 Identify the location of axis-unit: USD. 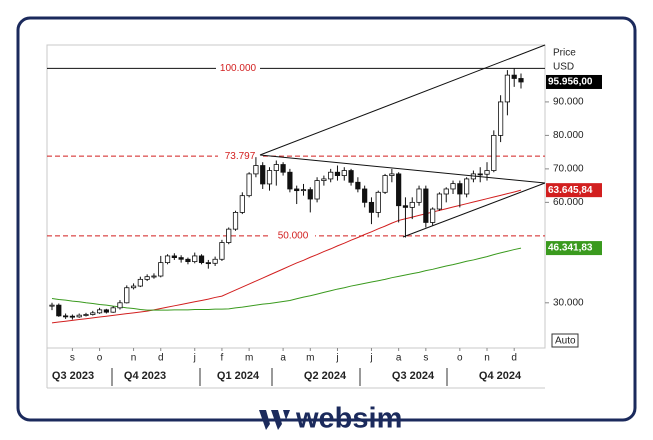
(563, 67).